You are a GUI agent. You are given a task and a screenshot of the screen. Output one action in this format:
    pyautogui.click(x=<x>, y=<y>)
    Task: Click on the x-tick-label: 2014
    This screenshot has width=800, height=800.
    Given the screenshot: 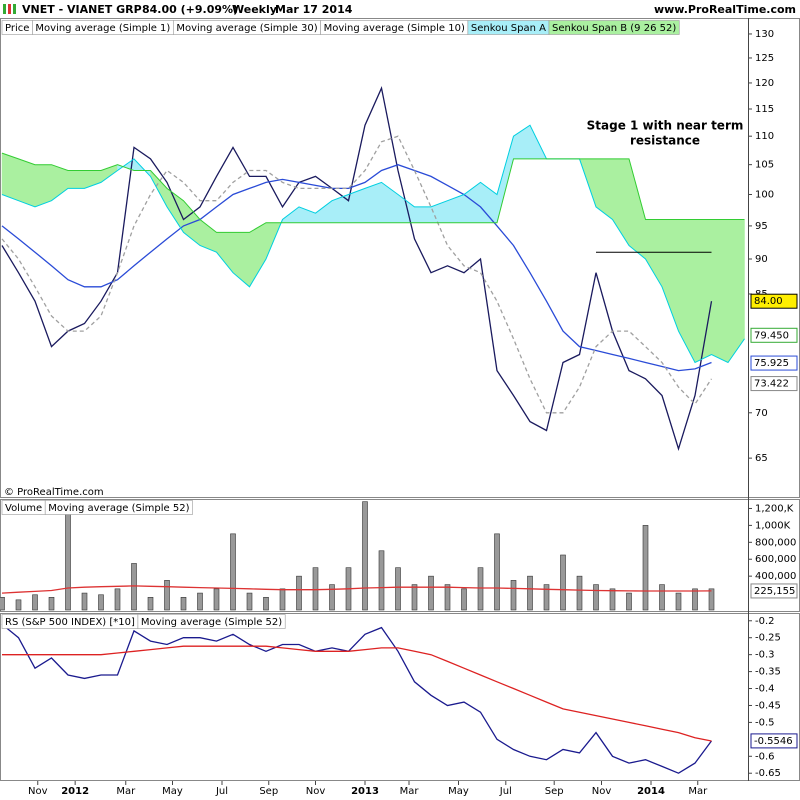 What is the action you would take?
    pyautogui.click(x=651, y=791)
    